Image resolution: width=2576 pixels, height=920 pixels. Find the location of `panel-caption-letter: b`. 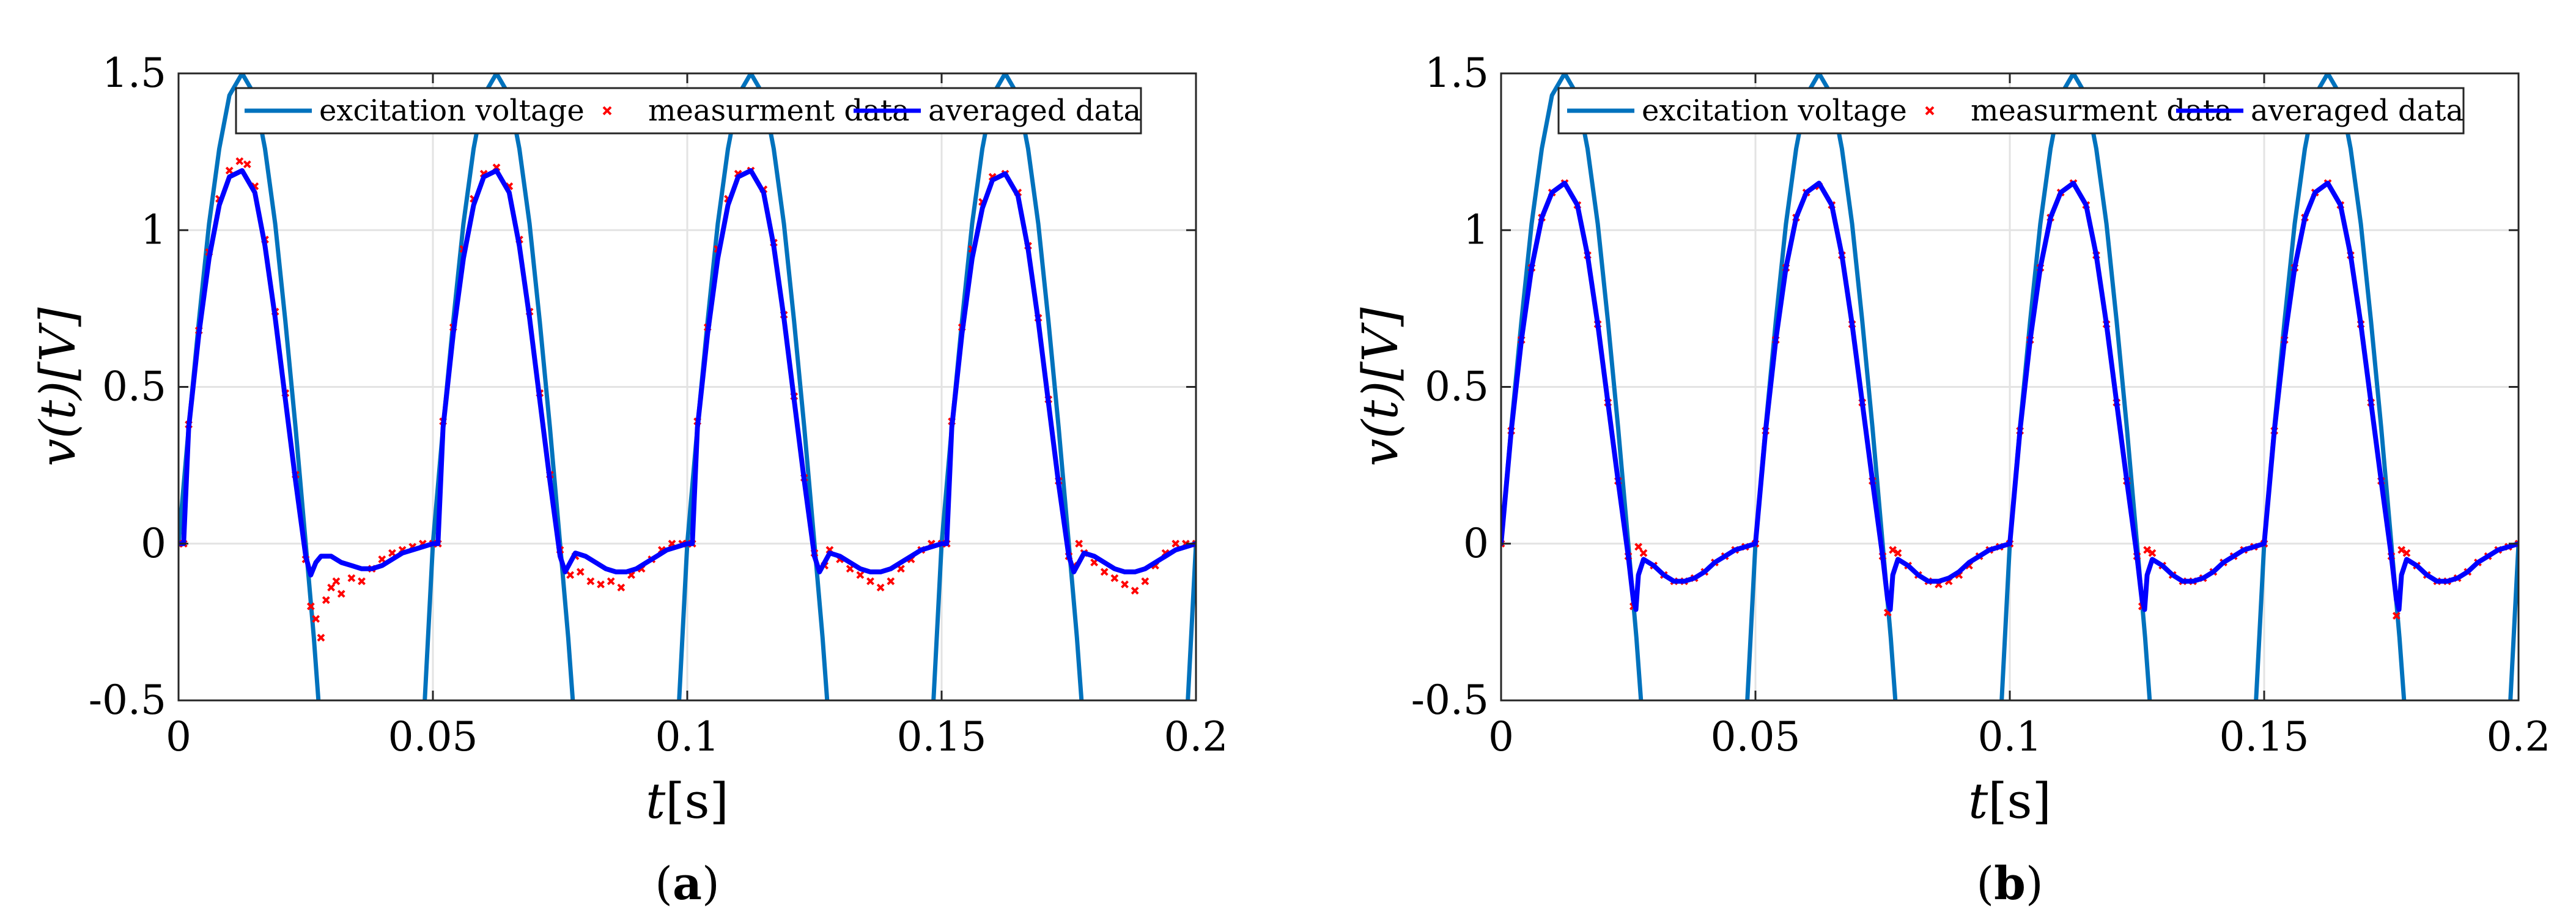

panel-caption-letter: b is located at coordinates (2010, 884).